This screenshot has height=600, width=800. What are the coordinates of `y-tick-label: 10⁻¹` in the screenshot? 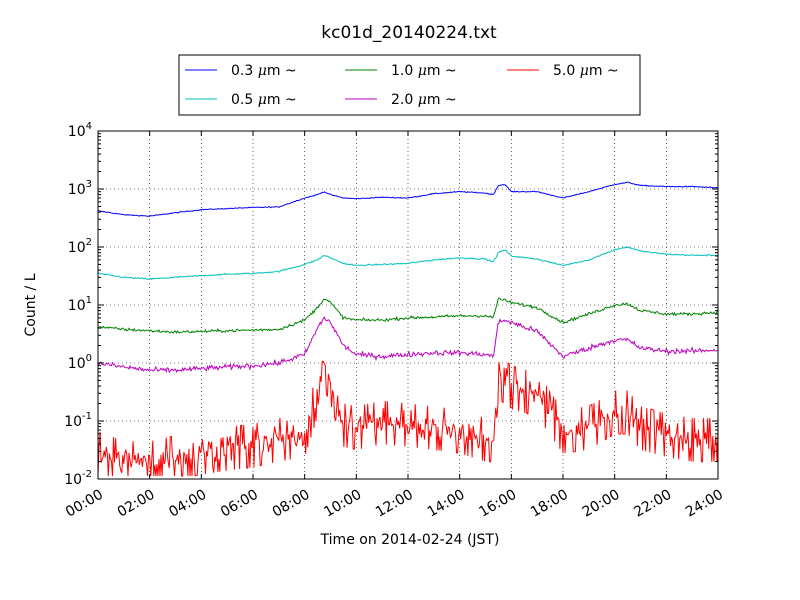 It's located at (78, 420).